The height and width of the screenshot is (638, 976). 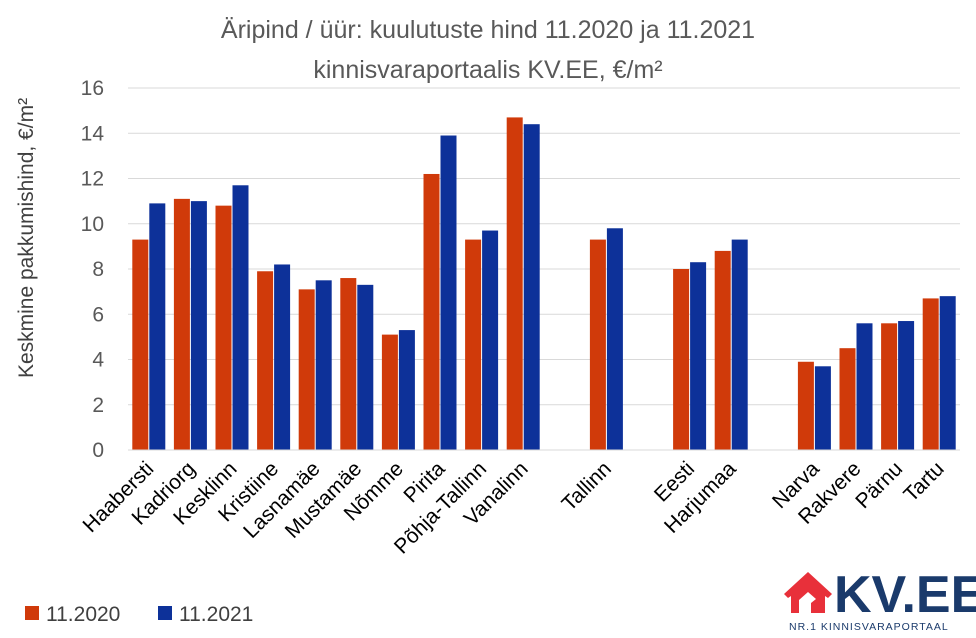 I want to click on y-tick-label: 10, so click(x=92, y=224).